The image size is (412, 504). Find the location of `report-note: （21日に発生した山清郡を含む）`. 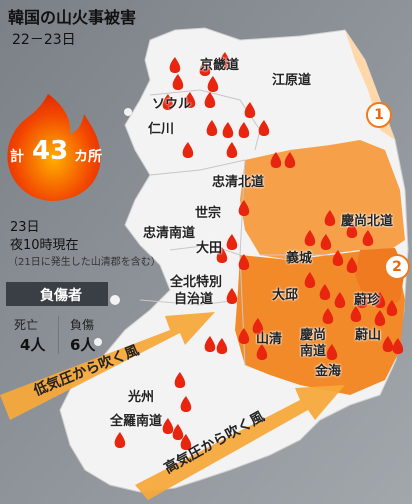

report-note: （21日に発生した山清郡を含む） is located at coordinates (84, 262).